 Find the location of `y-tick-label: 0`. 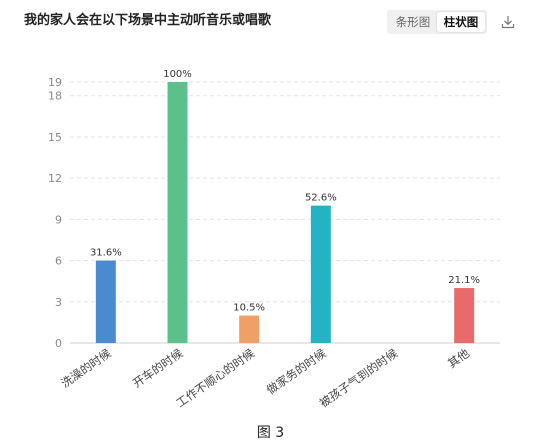

y-tick-label: 0 is located at coordinates (58, 343).